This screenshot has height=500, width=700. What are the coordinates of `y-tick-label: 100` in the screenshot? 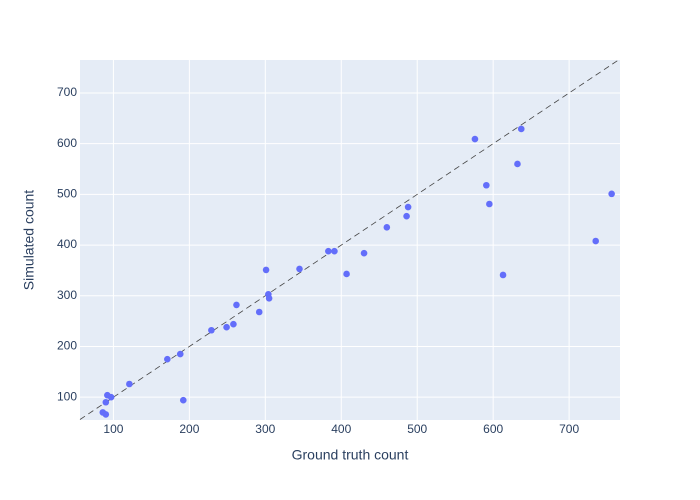 It's located at (67, 396).